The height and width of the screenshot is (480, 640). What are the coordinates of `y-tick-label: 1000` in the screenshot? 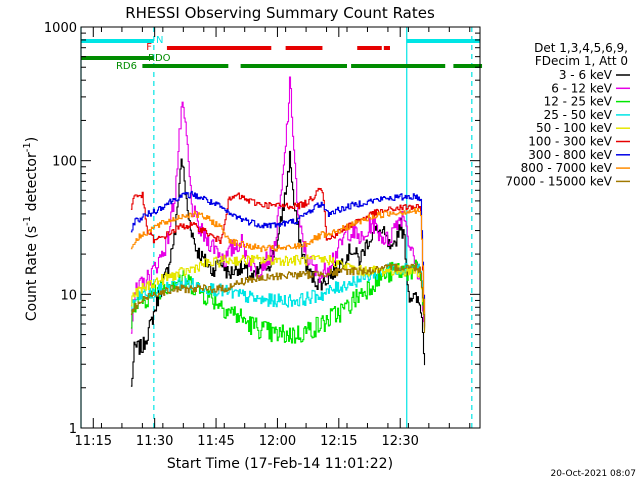 It's located at (60, 28).